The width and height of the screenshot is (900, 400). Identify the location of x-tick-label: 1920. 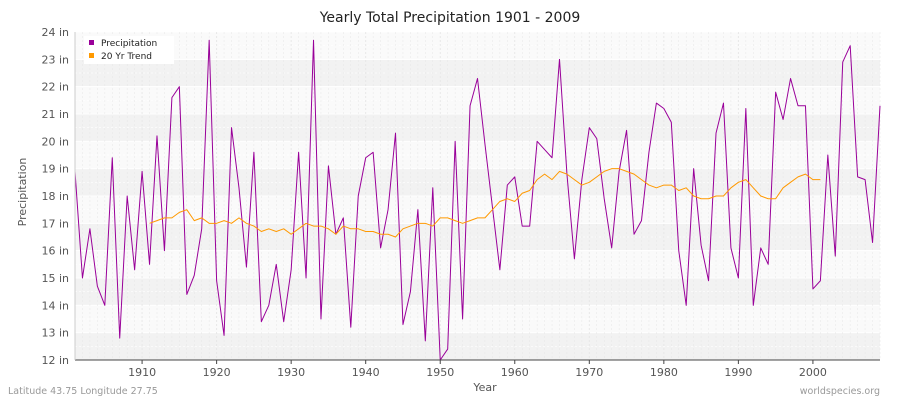
(217, 372).